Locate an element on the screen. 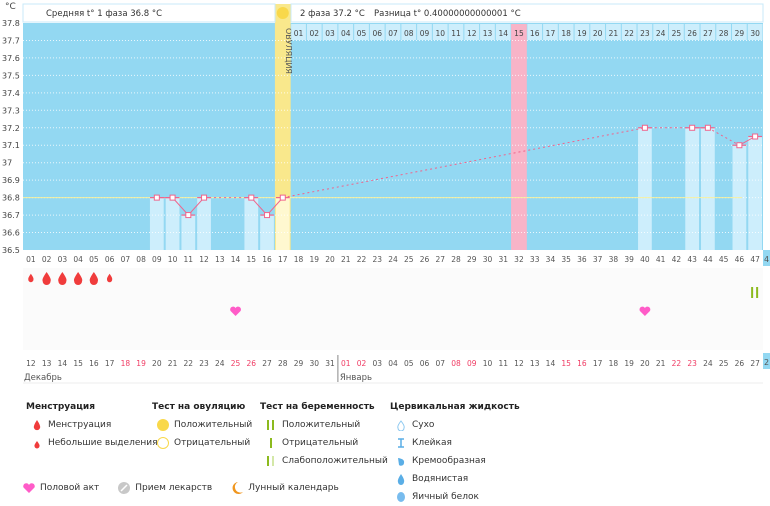 The height and width of the screenshot is (506, 770). post-ov-day-label: 06 is located at coordinates (377, 33).